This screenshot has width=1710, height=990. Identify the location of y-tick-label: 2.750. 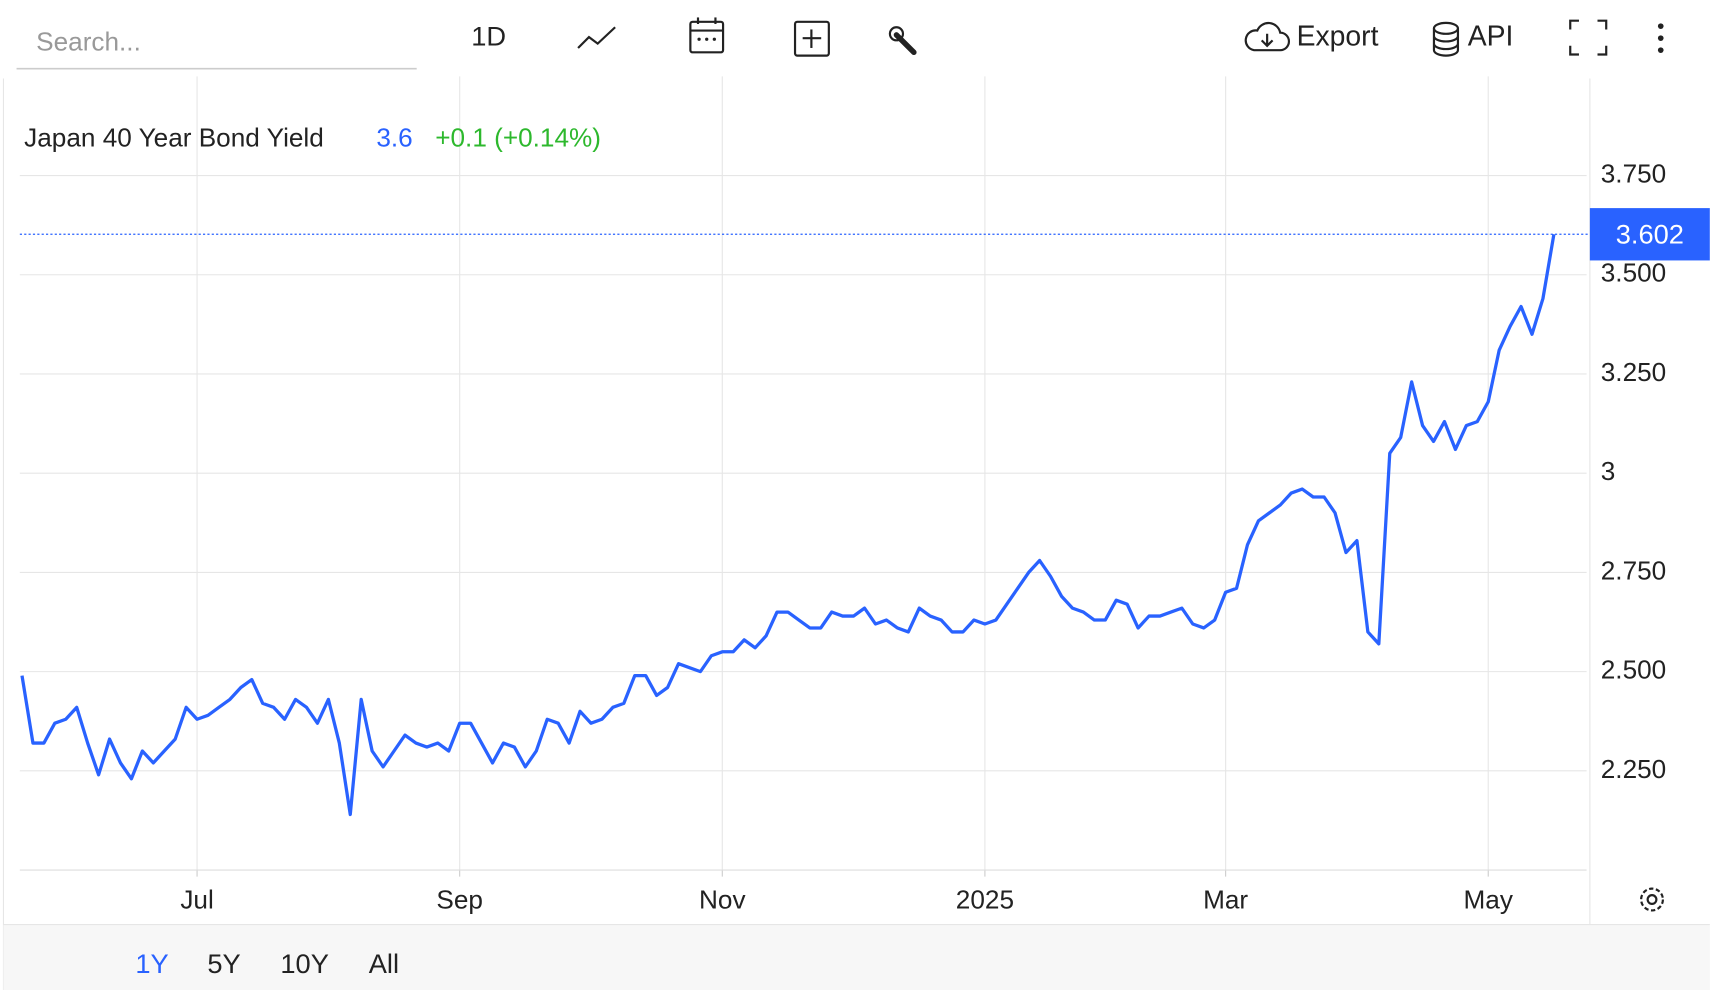
(1633, 570).